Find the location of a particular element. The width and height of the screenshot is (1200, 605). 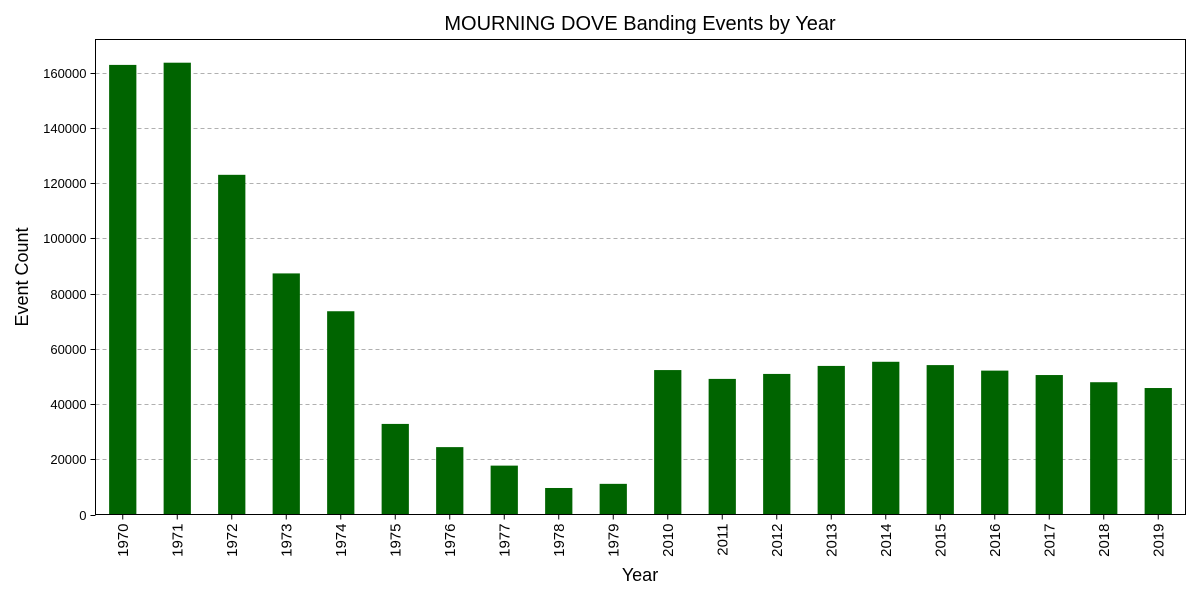

y-tick-label: 120000 is located at coordinates (64, 183).